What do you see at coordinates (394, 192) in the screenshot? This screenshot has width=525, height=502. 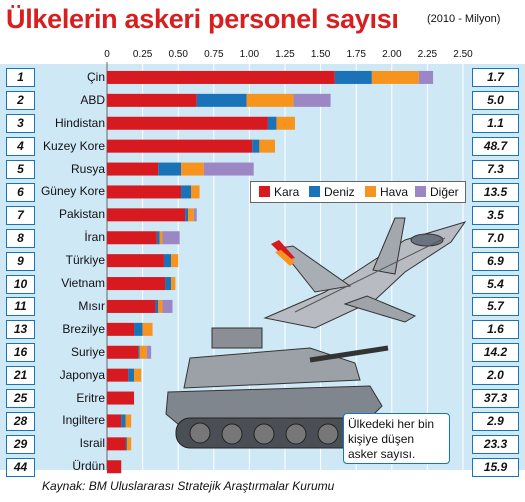 I see `legend-label-hava: Hava` at bounding box center [394, 192].